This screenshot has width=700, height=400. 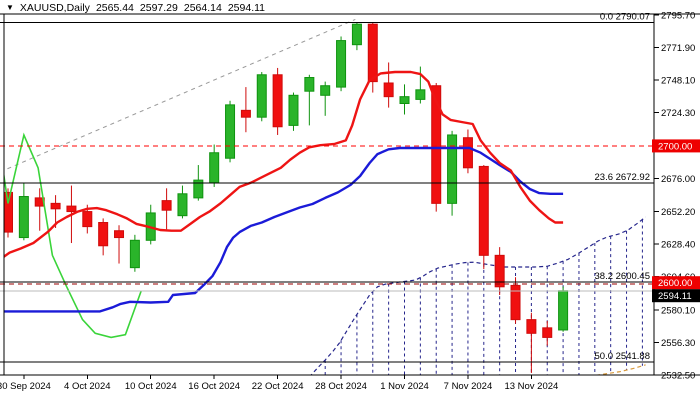 I want to click on fib-label: 38.2 2600.45, so click(x=622, y=276).